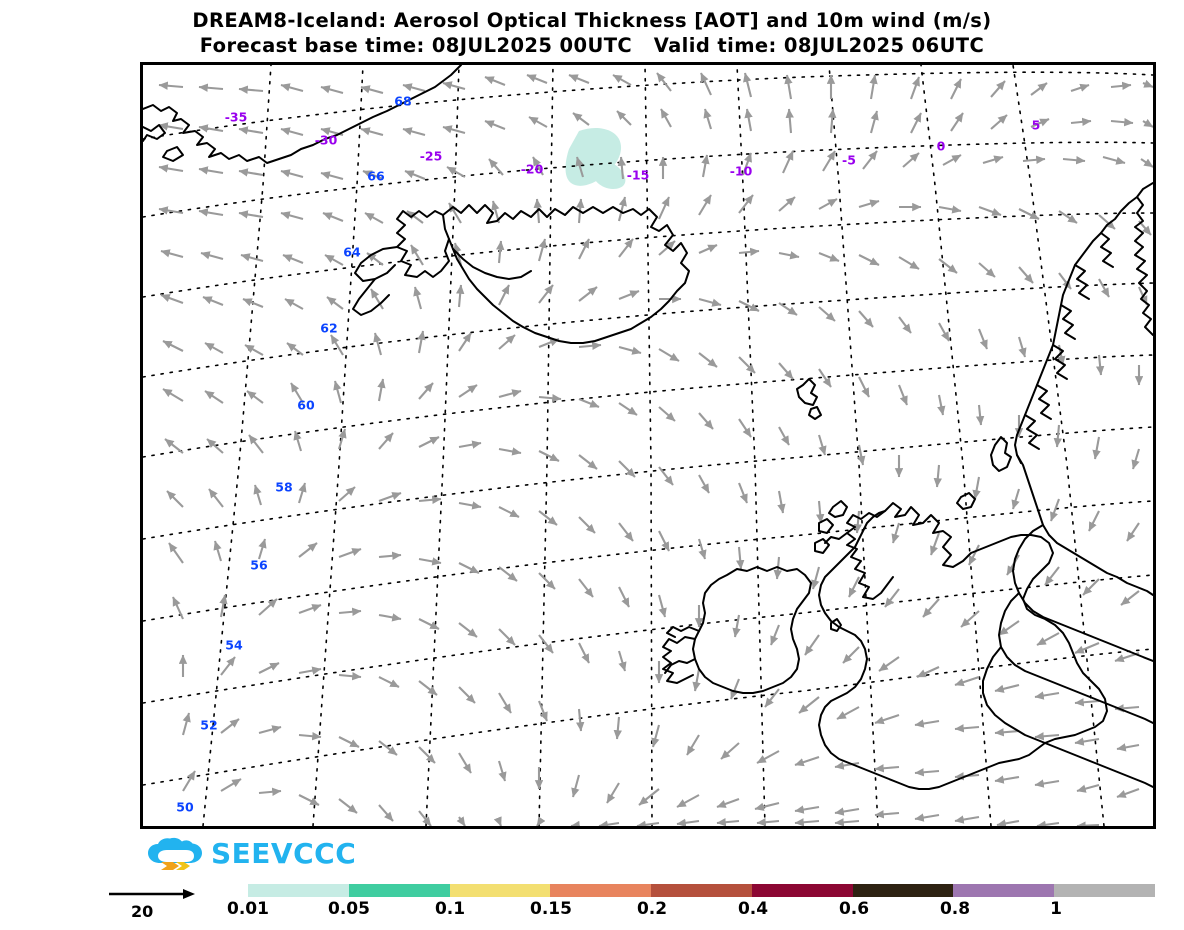  Describe the element at coordinates (352, 252) in the screenshot. I see `lat-label: 64` at that location.